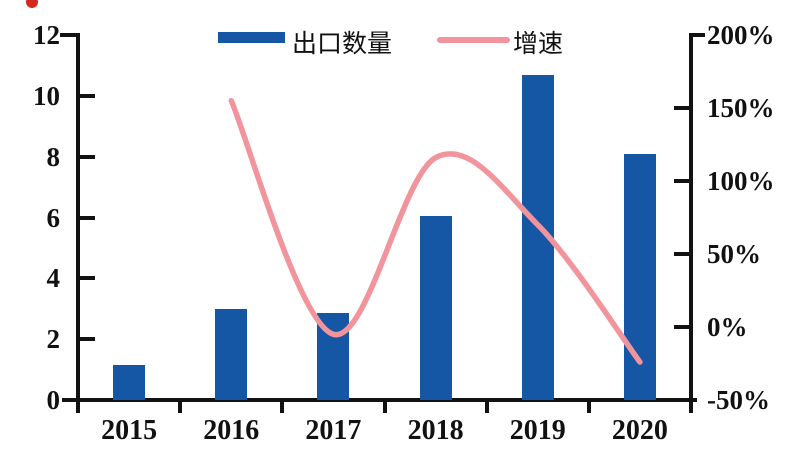 This screenshot has height=452, width=800. I want to click on legend-bar-swatch, so click(251, 37).